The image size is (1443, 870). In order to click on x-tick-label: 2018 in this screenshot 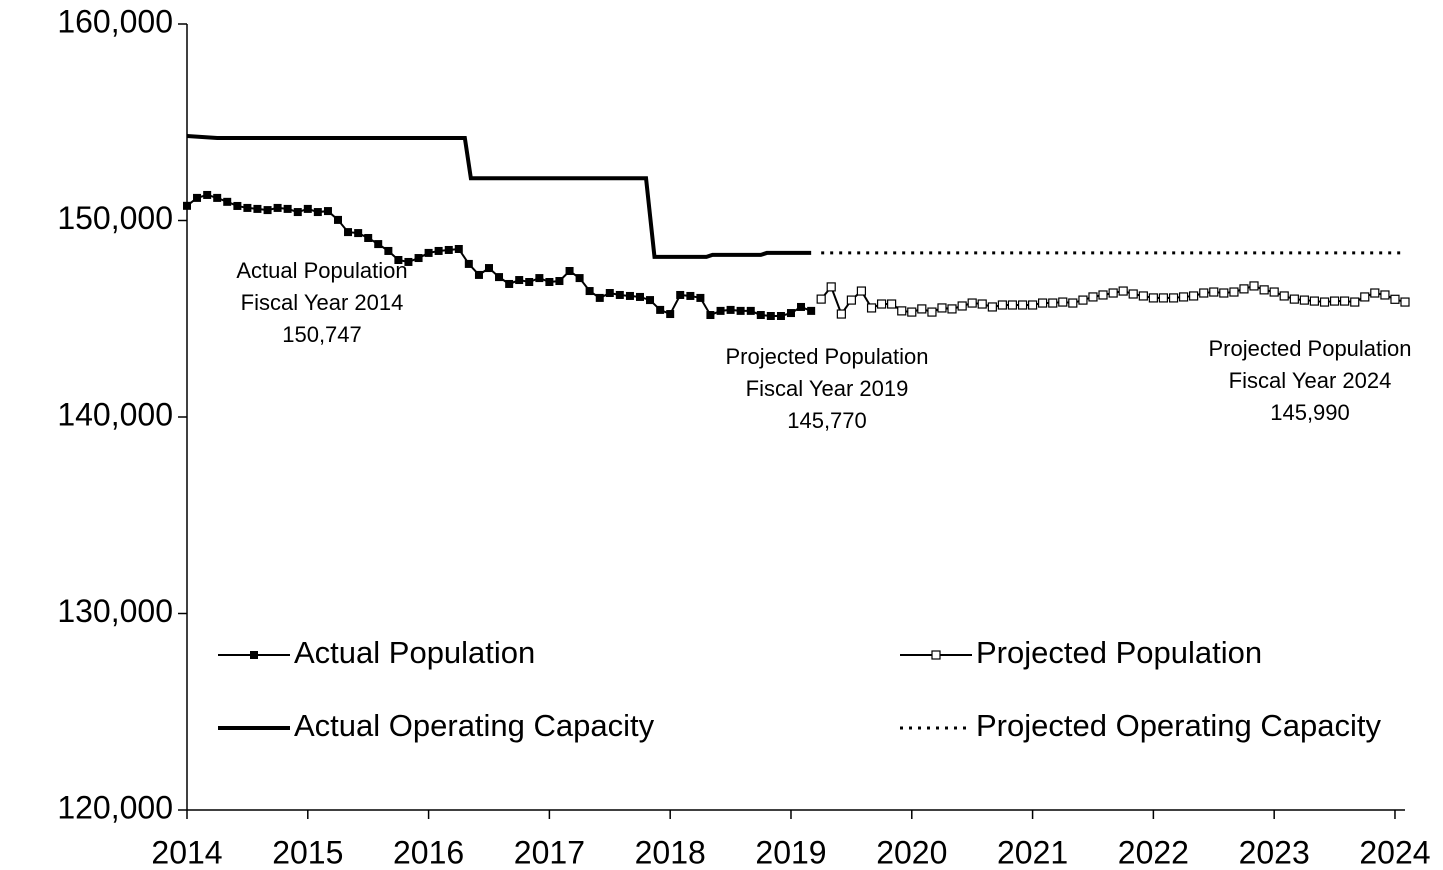, I will do `click(670, 852)`.